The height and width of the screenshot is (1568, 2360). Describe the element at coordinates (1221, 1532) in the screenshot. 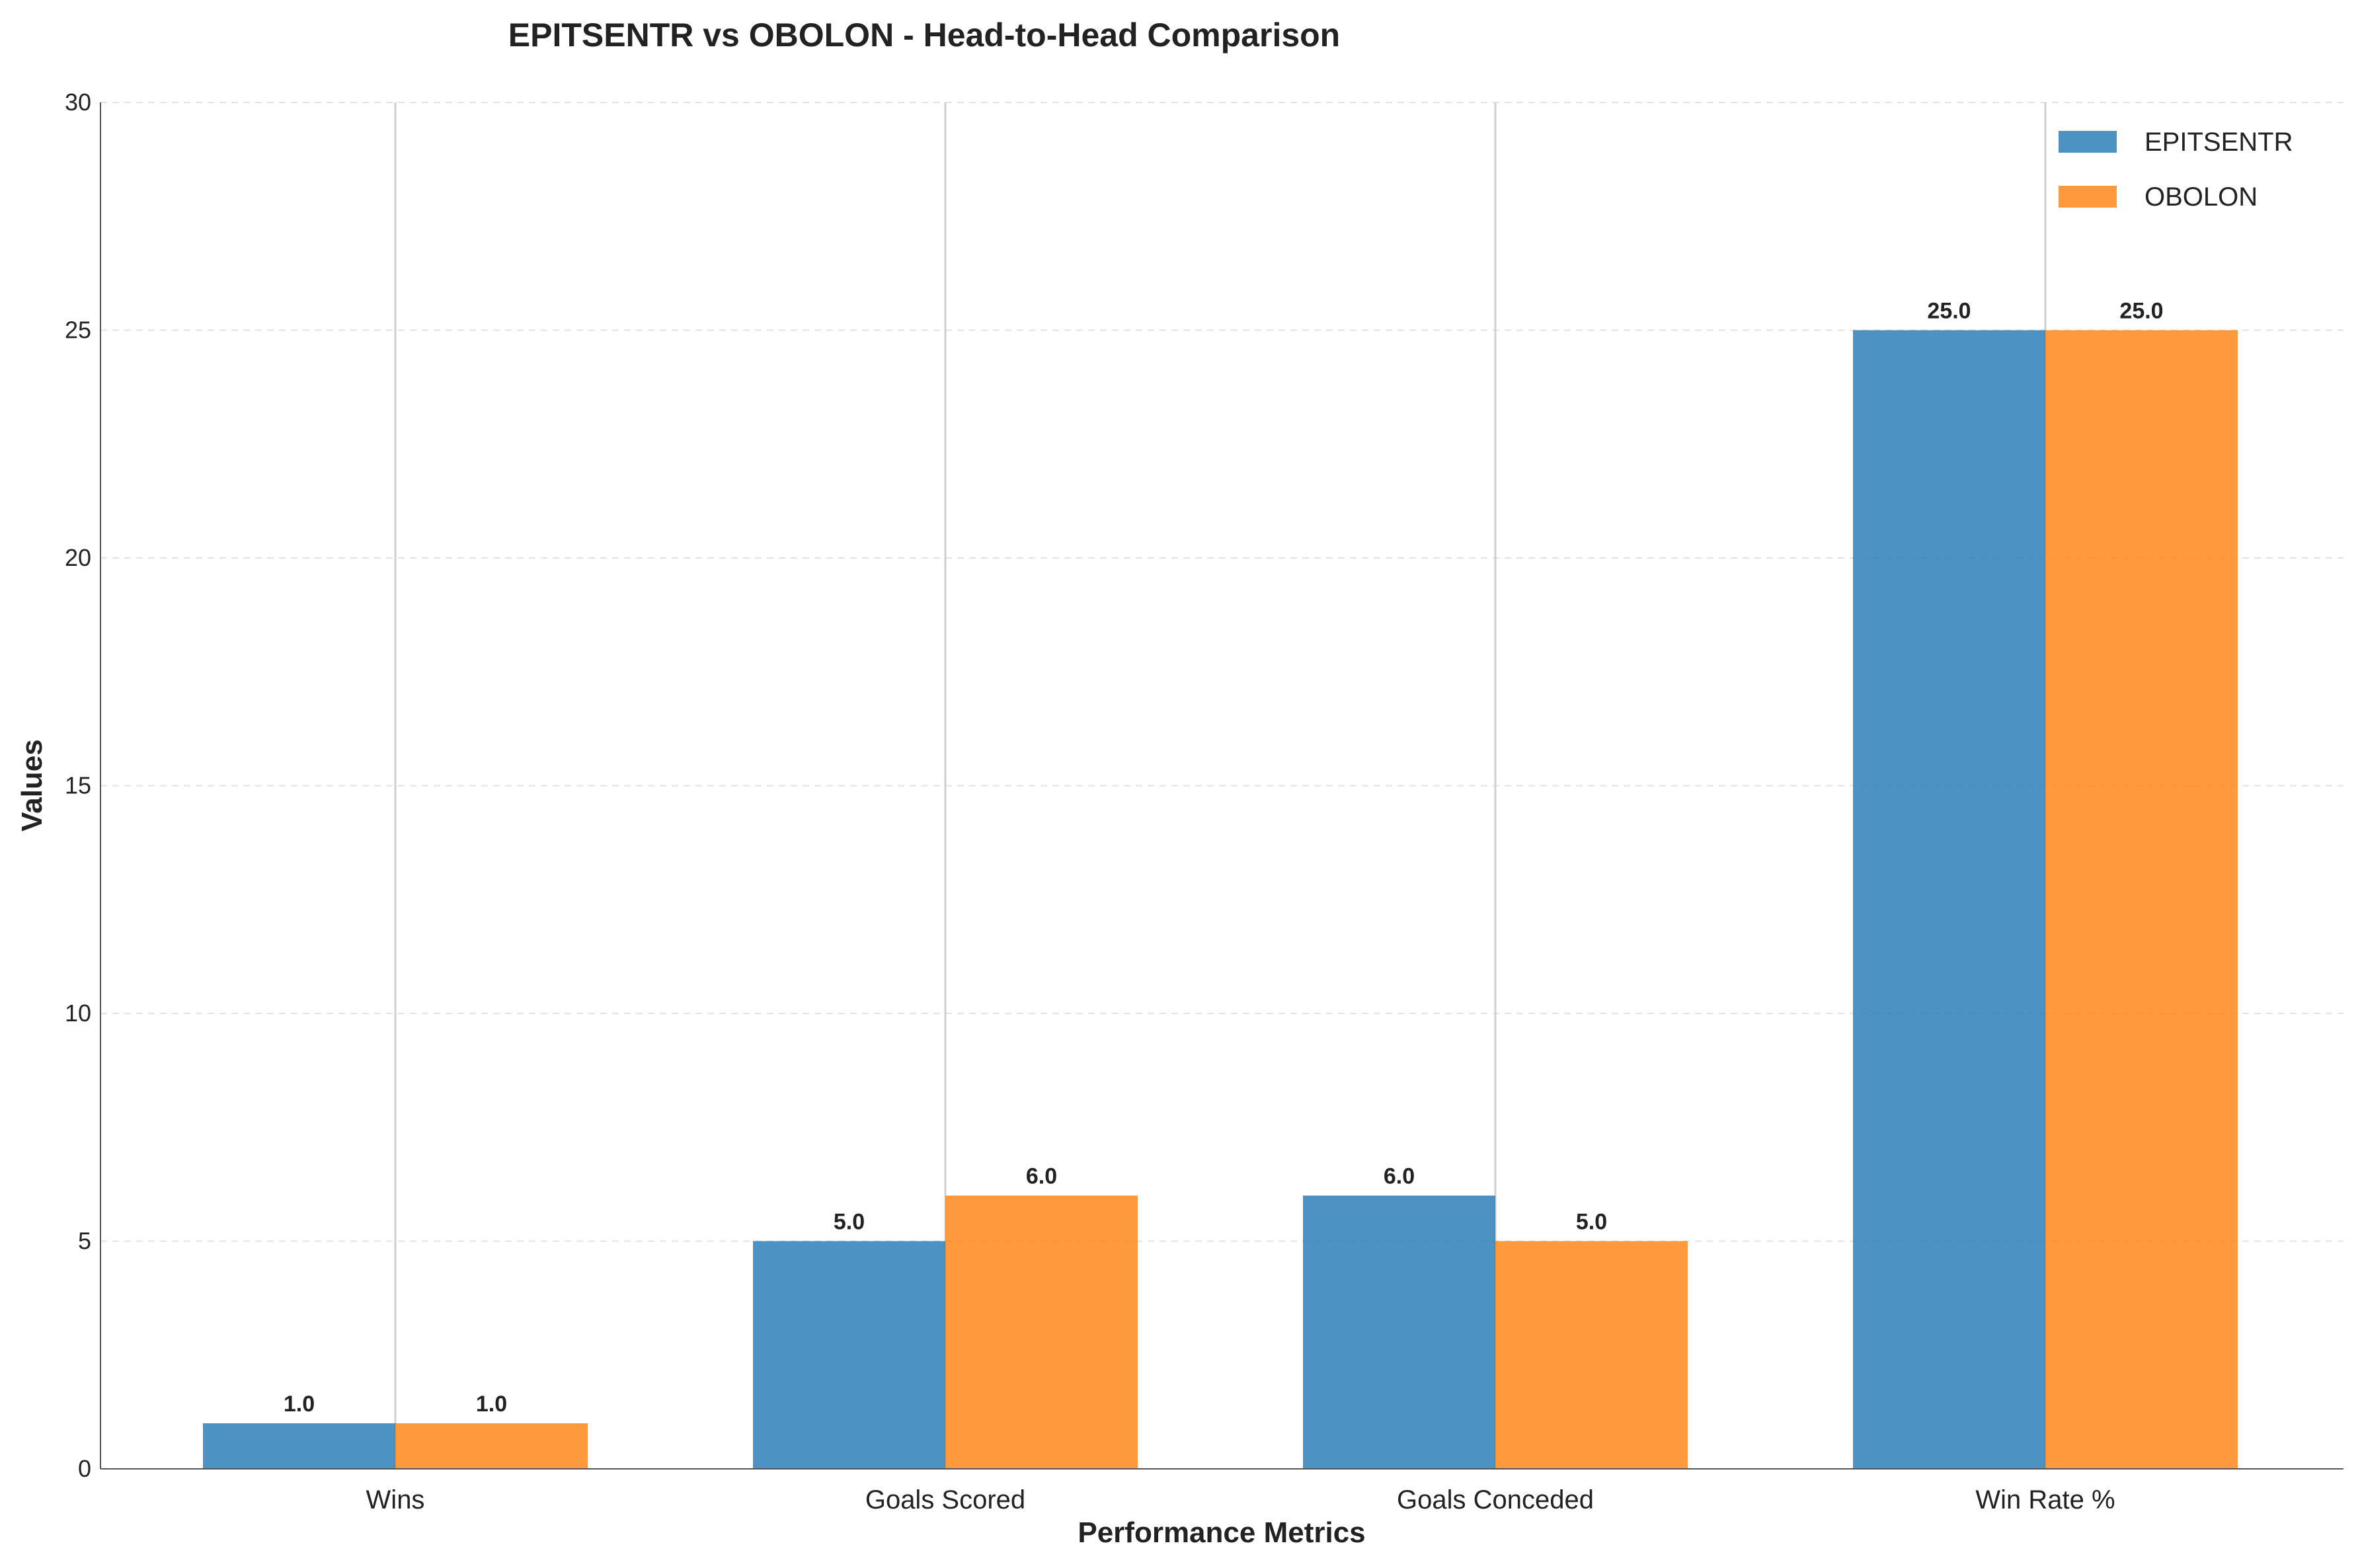

I see `x-axis-label: Performance Metrics` at that location.